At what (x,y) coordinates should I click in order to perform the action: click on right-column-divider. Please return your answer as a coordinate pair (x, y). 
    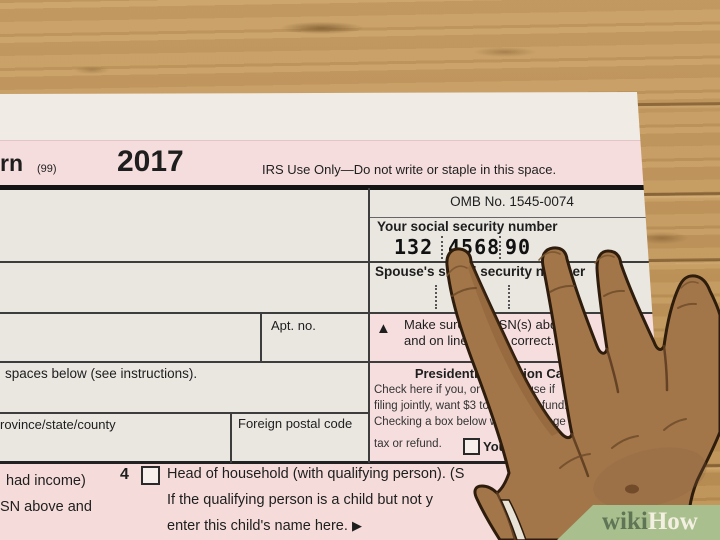
    Looking at the image, I should click on (369, 325).